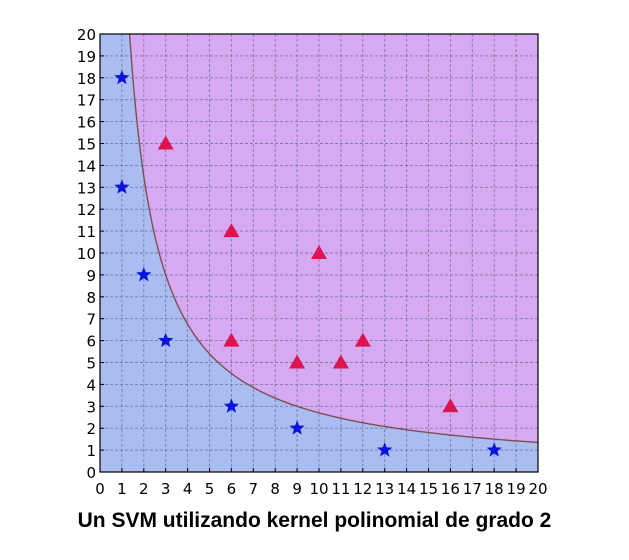 The width and height of the screenshot is (629, 560). I want to click on y-tick-label: 5, so click(91, 364).